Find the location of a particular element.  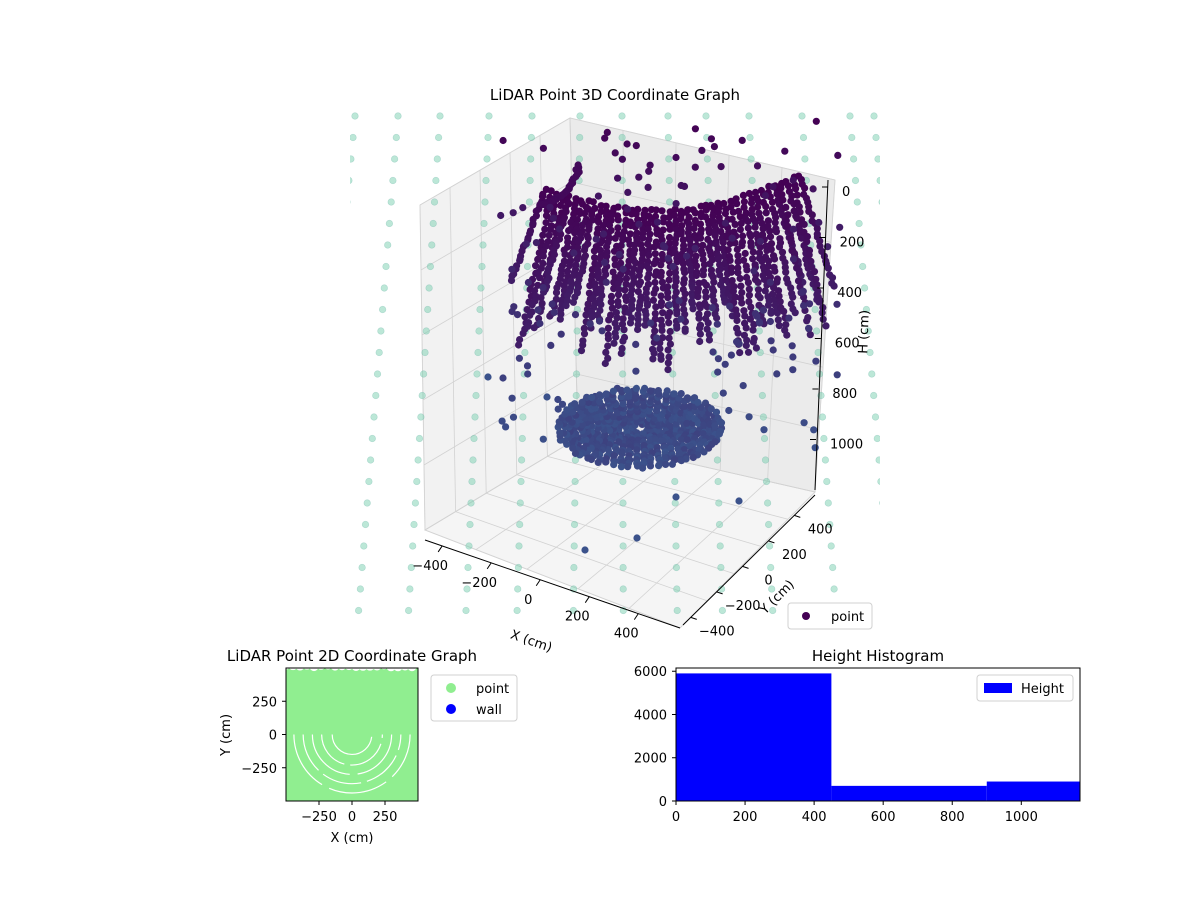

axes-frame-hist is located at coordinates (878, 734).